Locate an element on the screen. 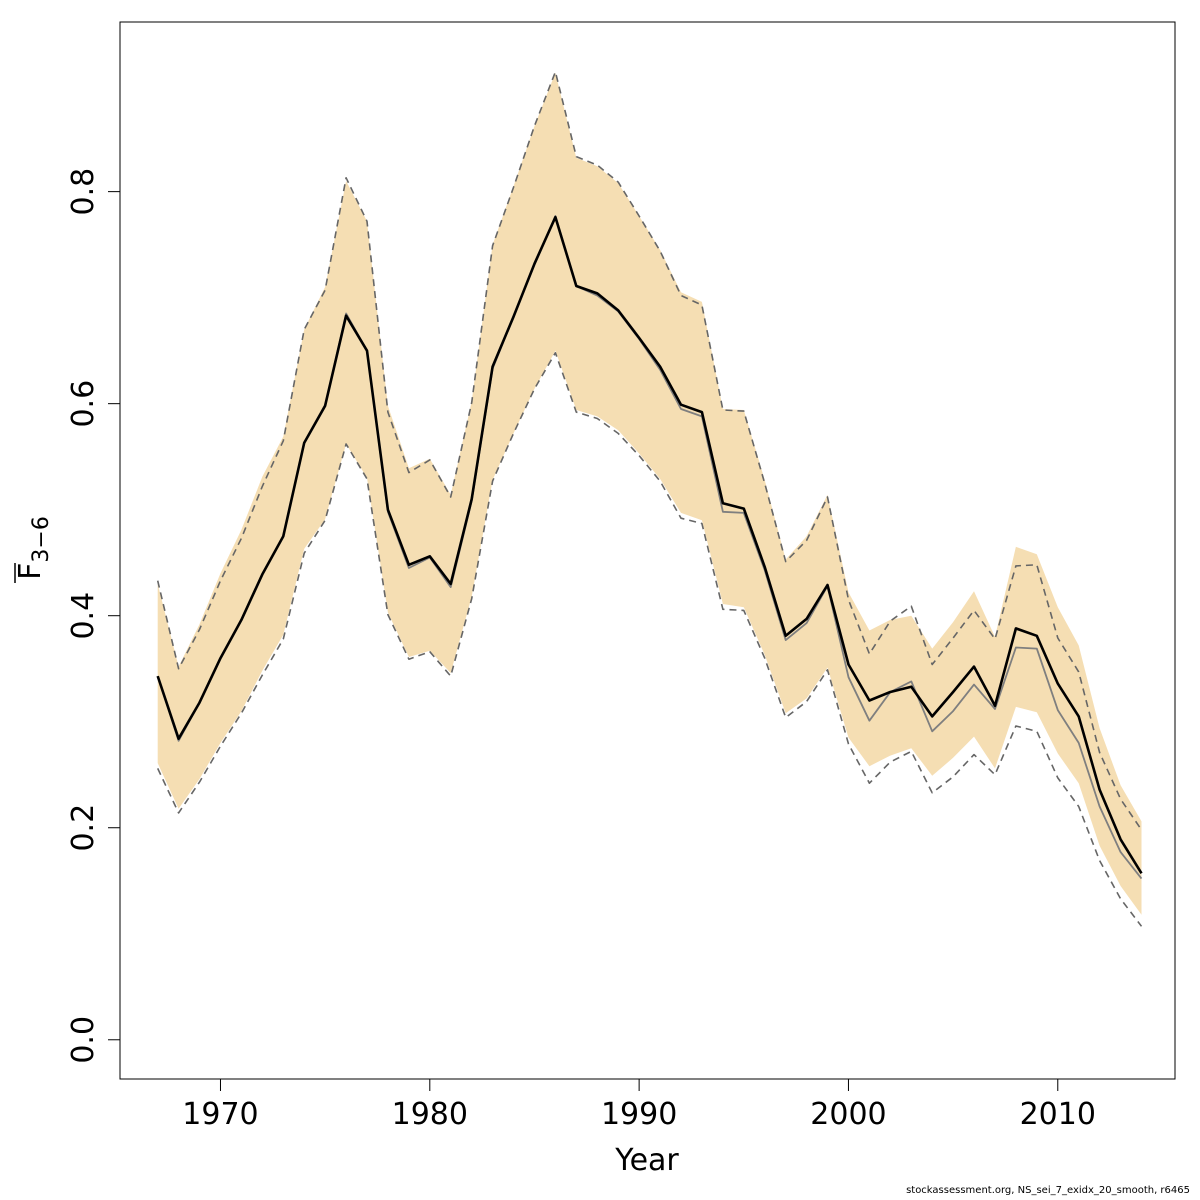 This screenshot has height=1200, width=1200. x-axis: 1970 1980 1990 2000 2010 is located at coordinates (639, 1105).